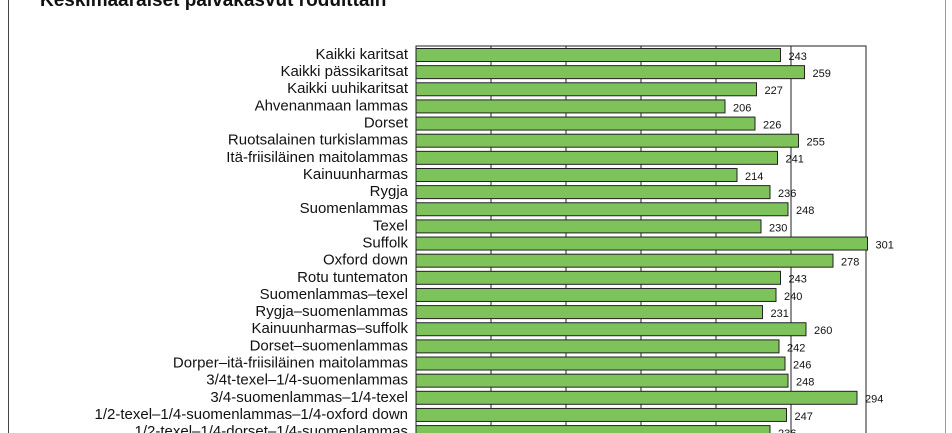 This screenshot has height=433, width=952. What do you see at coordinates (772, 125) in the screenshot?
I see `value-label: 226` at bounding box center [772, 125].